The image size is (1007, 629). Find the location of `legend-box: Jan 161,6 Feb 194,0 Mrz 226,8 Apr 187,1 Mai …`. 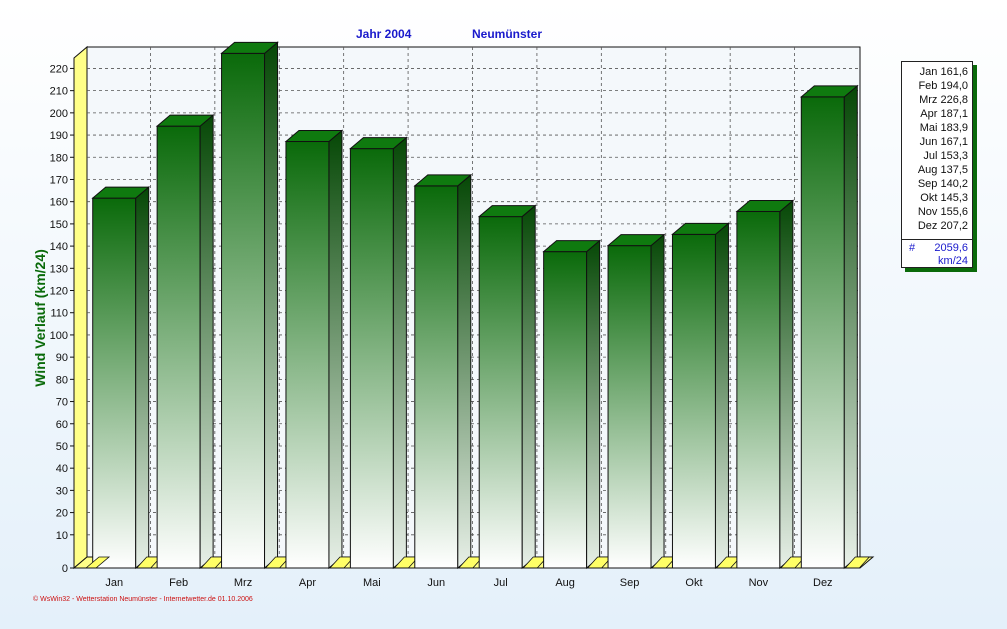

legend-box: Jan 161,6 Feb 194,0 Mrz 226,8 Apr 187,1 Mai … is located at coordinates (937, 164).